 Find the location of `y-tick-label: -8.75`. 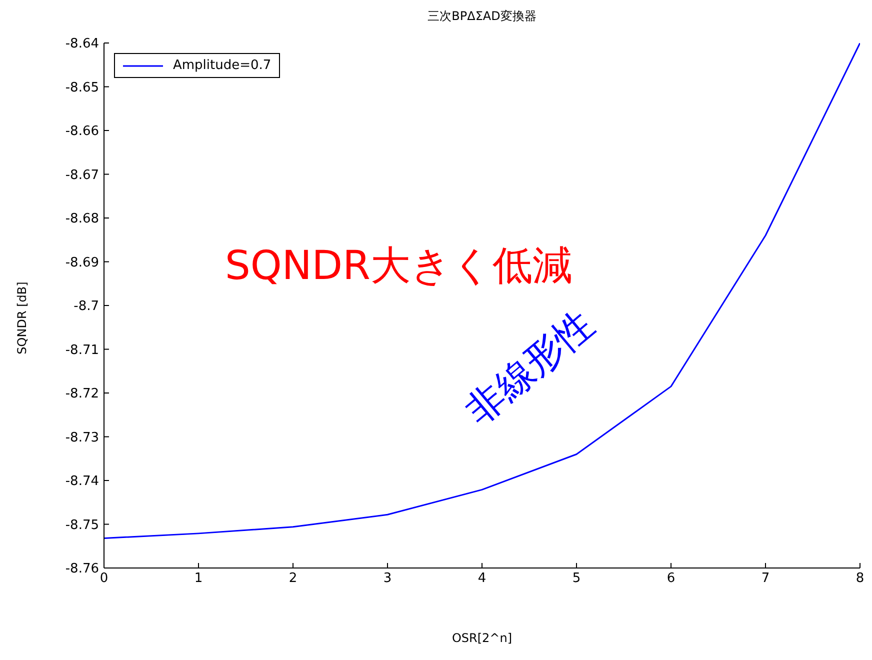

y-tick-label: -8.75 is located at coordinates (82, 525).